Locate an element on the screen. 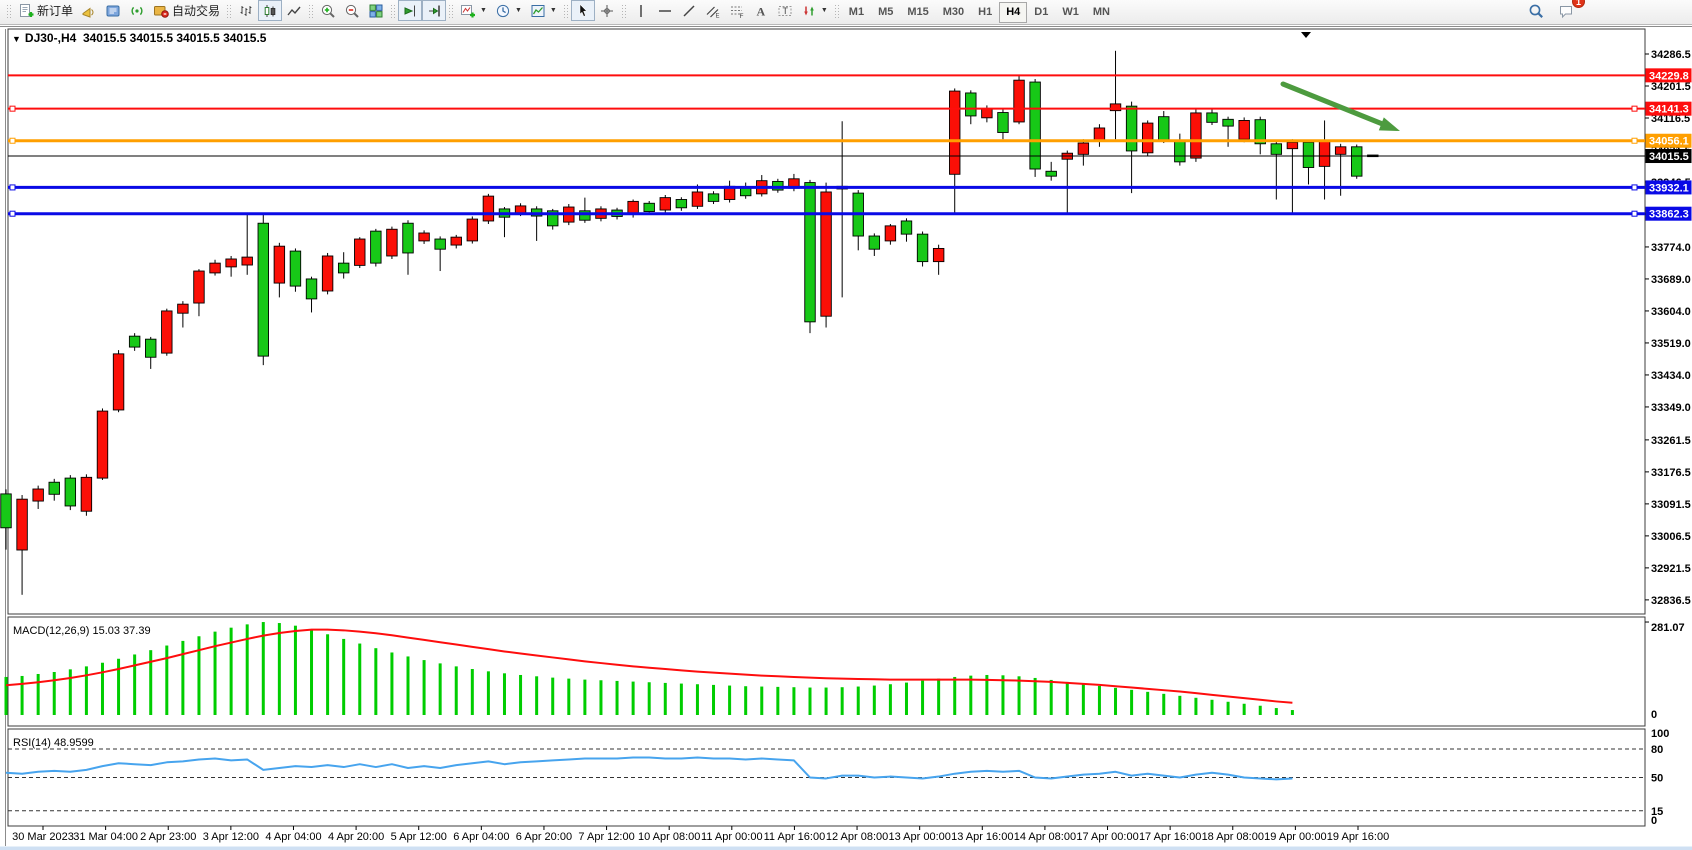 This screenshot has height=850, width=1692. bar-chart-button is located at coordinates (246, 10).